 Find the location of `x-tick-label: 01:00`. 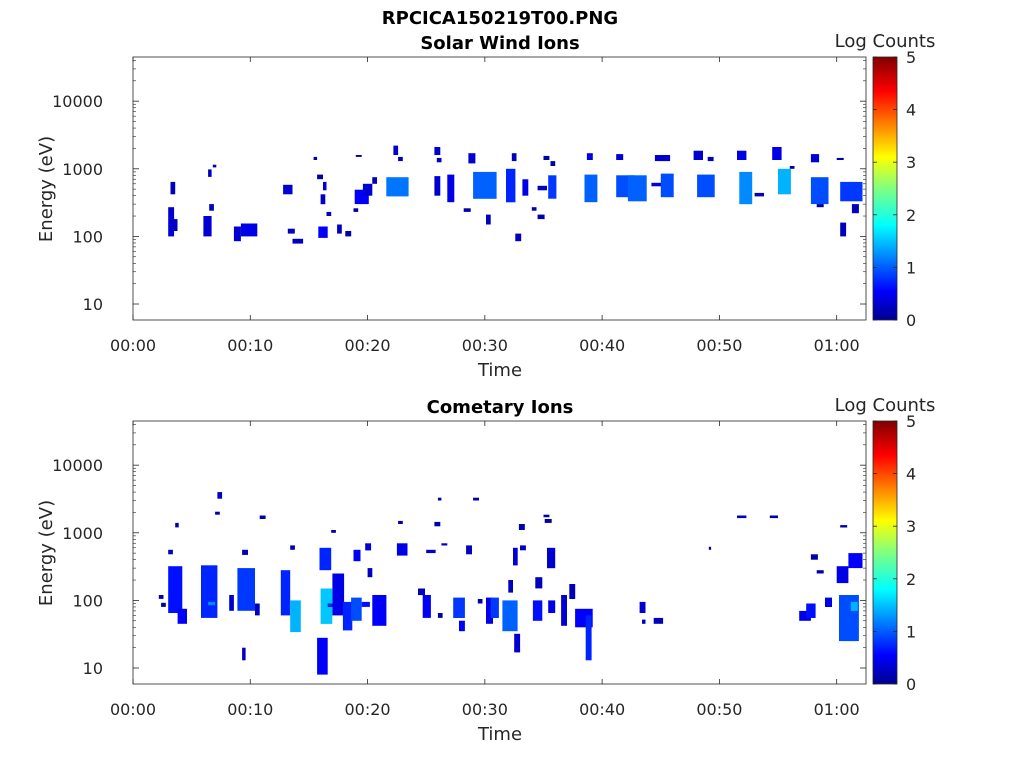

x-tick-label: 01:00 is located at coordinates (837, 709).